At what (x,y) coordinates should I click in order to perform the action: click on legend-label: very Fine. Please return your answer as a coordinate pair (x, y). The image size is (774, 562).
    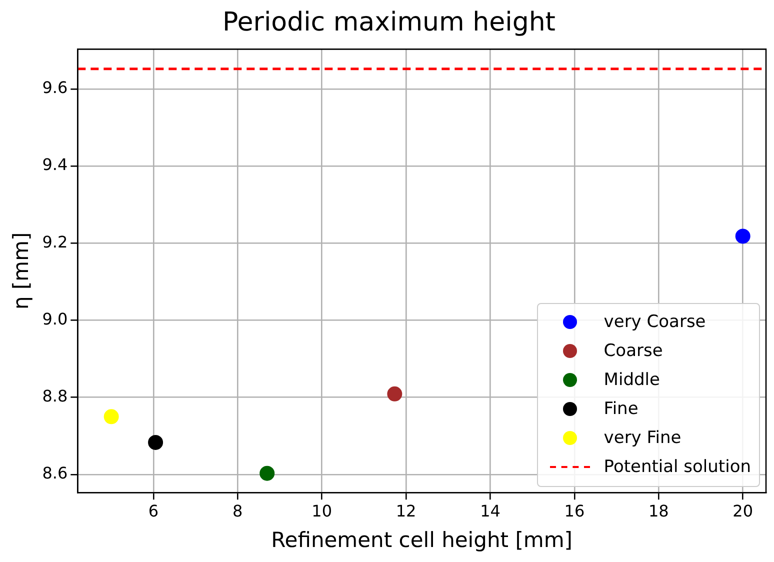
    Looking at the image, I should click on (643, 438).